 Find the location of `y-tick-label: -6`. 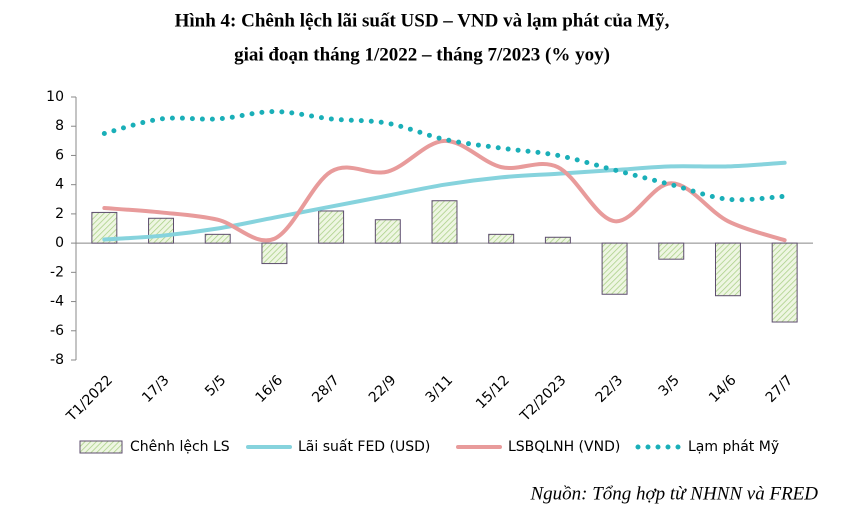

y-tick-label: -6 is located at coordinates (57, 331).